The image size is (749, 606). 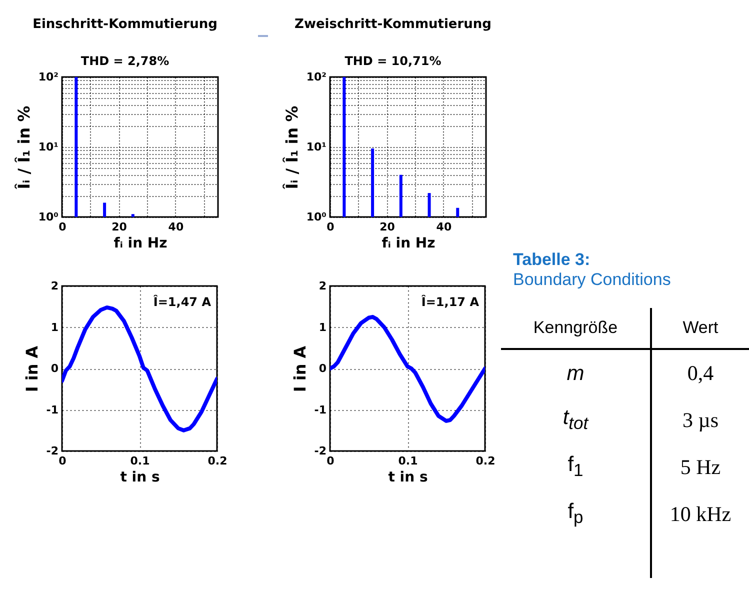 What do you see at coordinates (450, 301) in the screenshot?
I see `annotation: Î=1,17 A` at bounding box center [450, 301].